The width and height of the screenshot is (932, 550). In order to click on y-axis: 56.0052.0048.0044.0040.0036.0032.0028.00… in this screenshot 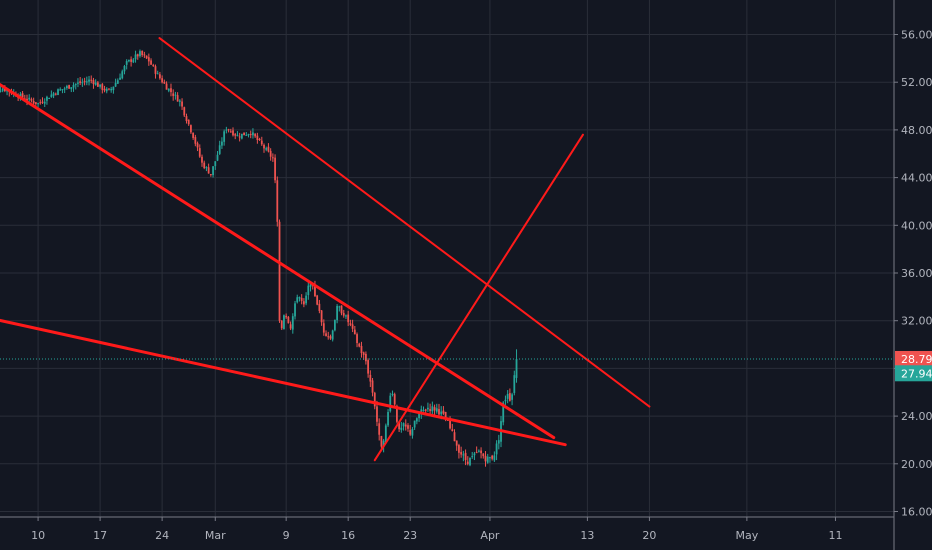, I will do `click(912, 275)`.